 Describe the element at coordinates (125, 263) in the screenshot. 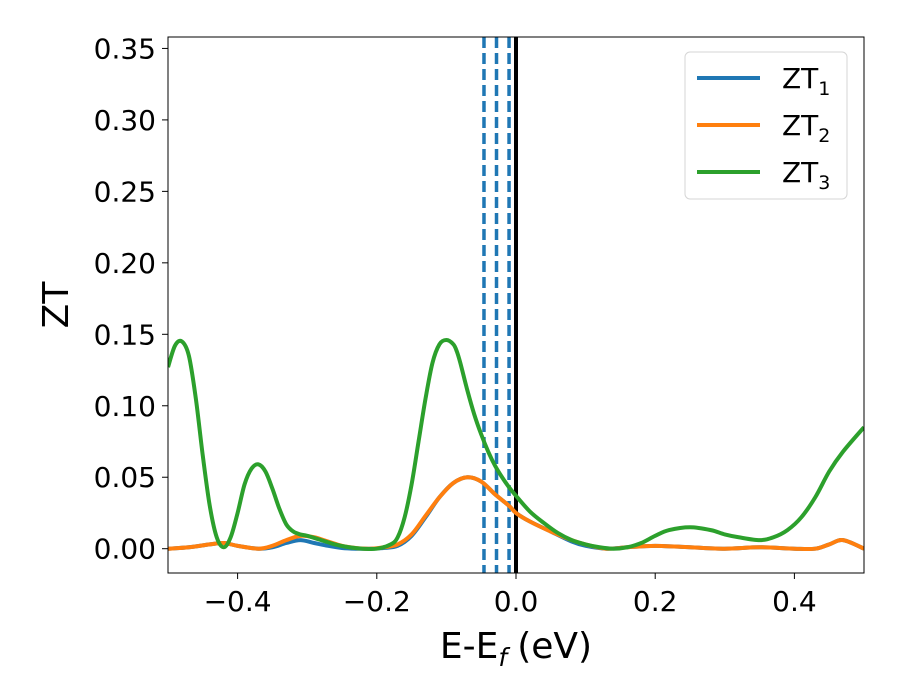

I see `y-tick-label: 0.20` at that location.